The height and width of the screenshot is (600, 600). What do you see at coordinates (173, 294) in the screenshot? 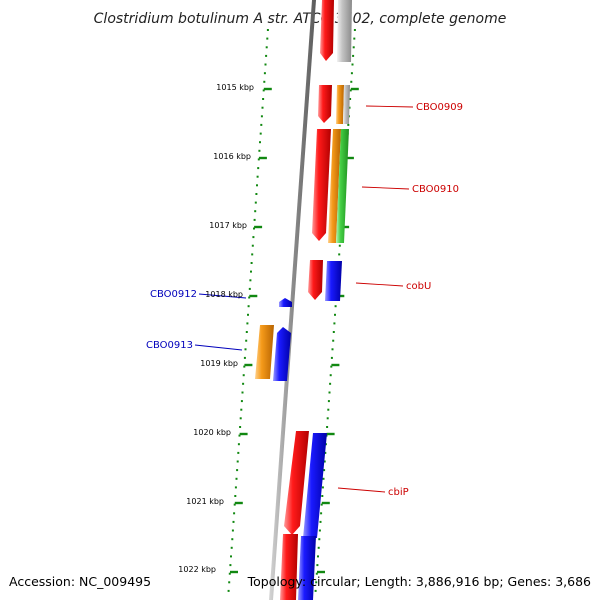
I see `gene-label-cbo0912: CBO0912` at bounding box center [173, 294].